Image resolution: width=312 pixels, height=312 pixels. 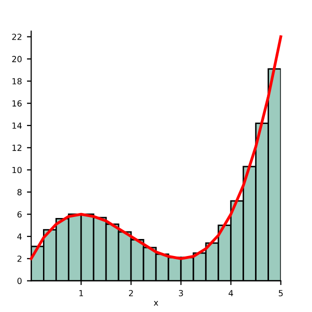 I want to click on y-tick-label: 4, so click(x=19, y=237).